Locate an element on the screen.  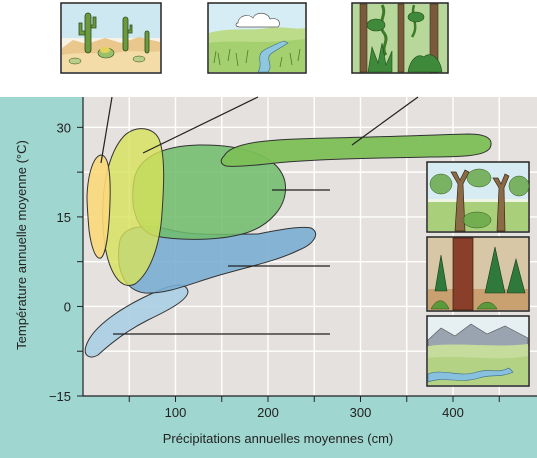
grassland-scene is located at coordinates (257, 38).